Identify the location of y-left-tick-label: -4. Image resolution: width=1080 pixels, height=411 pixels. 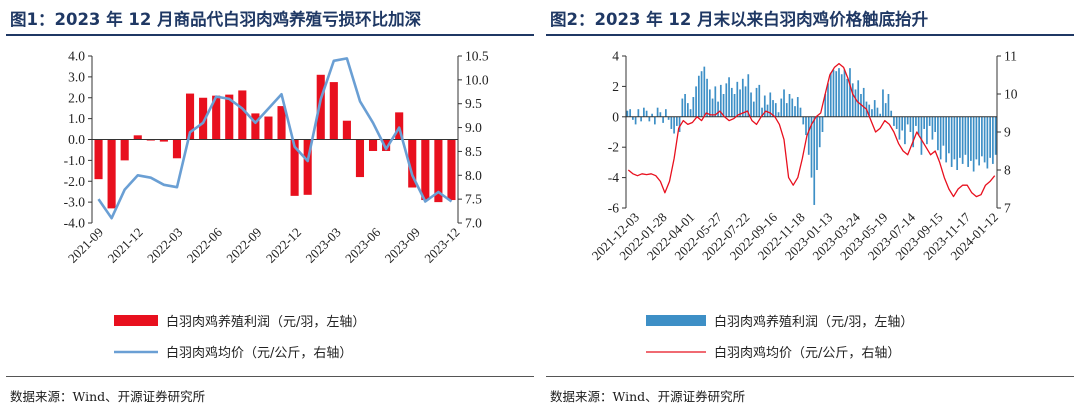
(613, 177).